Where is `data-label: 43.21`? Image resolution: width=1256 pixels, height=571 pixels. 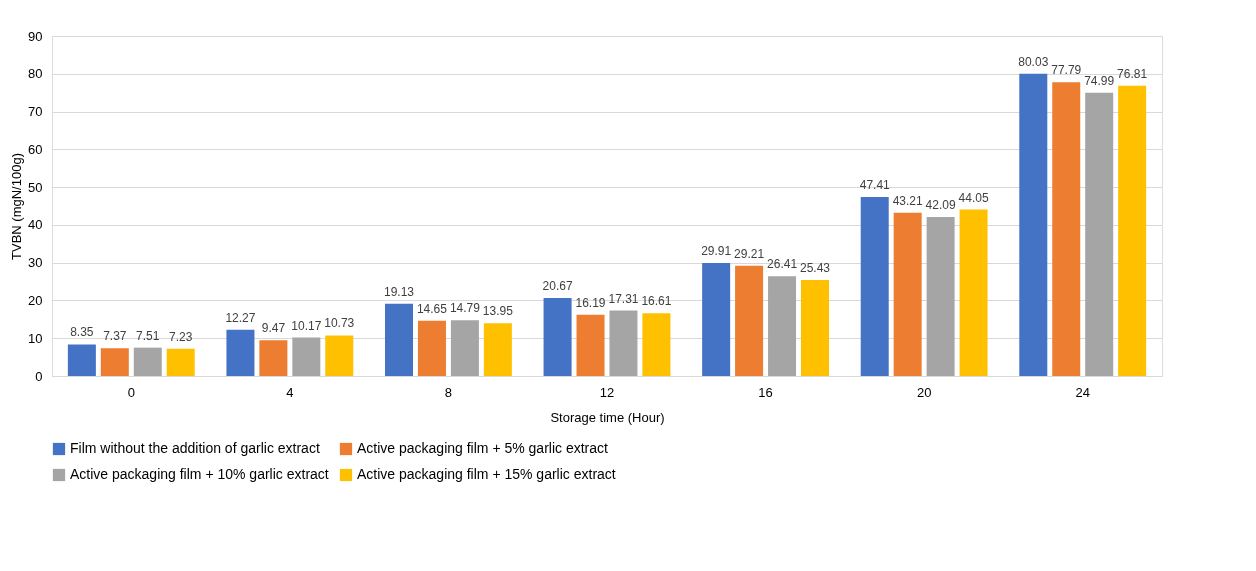
data-label: 43.21 is located at coordinates (908, 200).